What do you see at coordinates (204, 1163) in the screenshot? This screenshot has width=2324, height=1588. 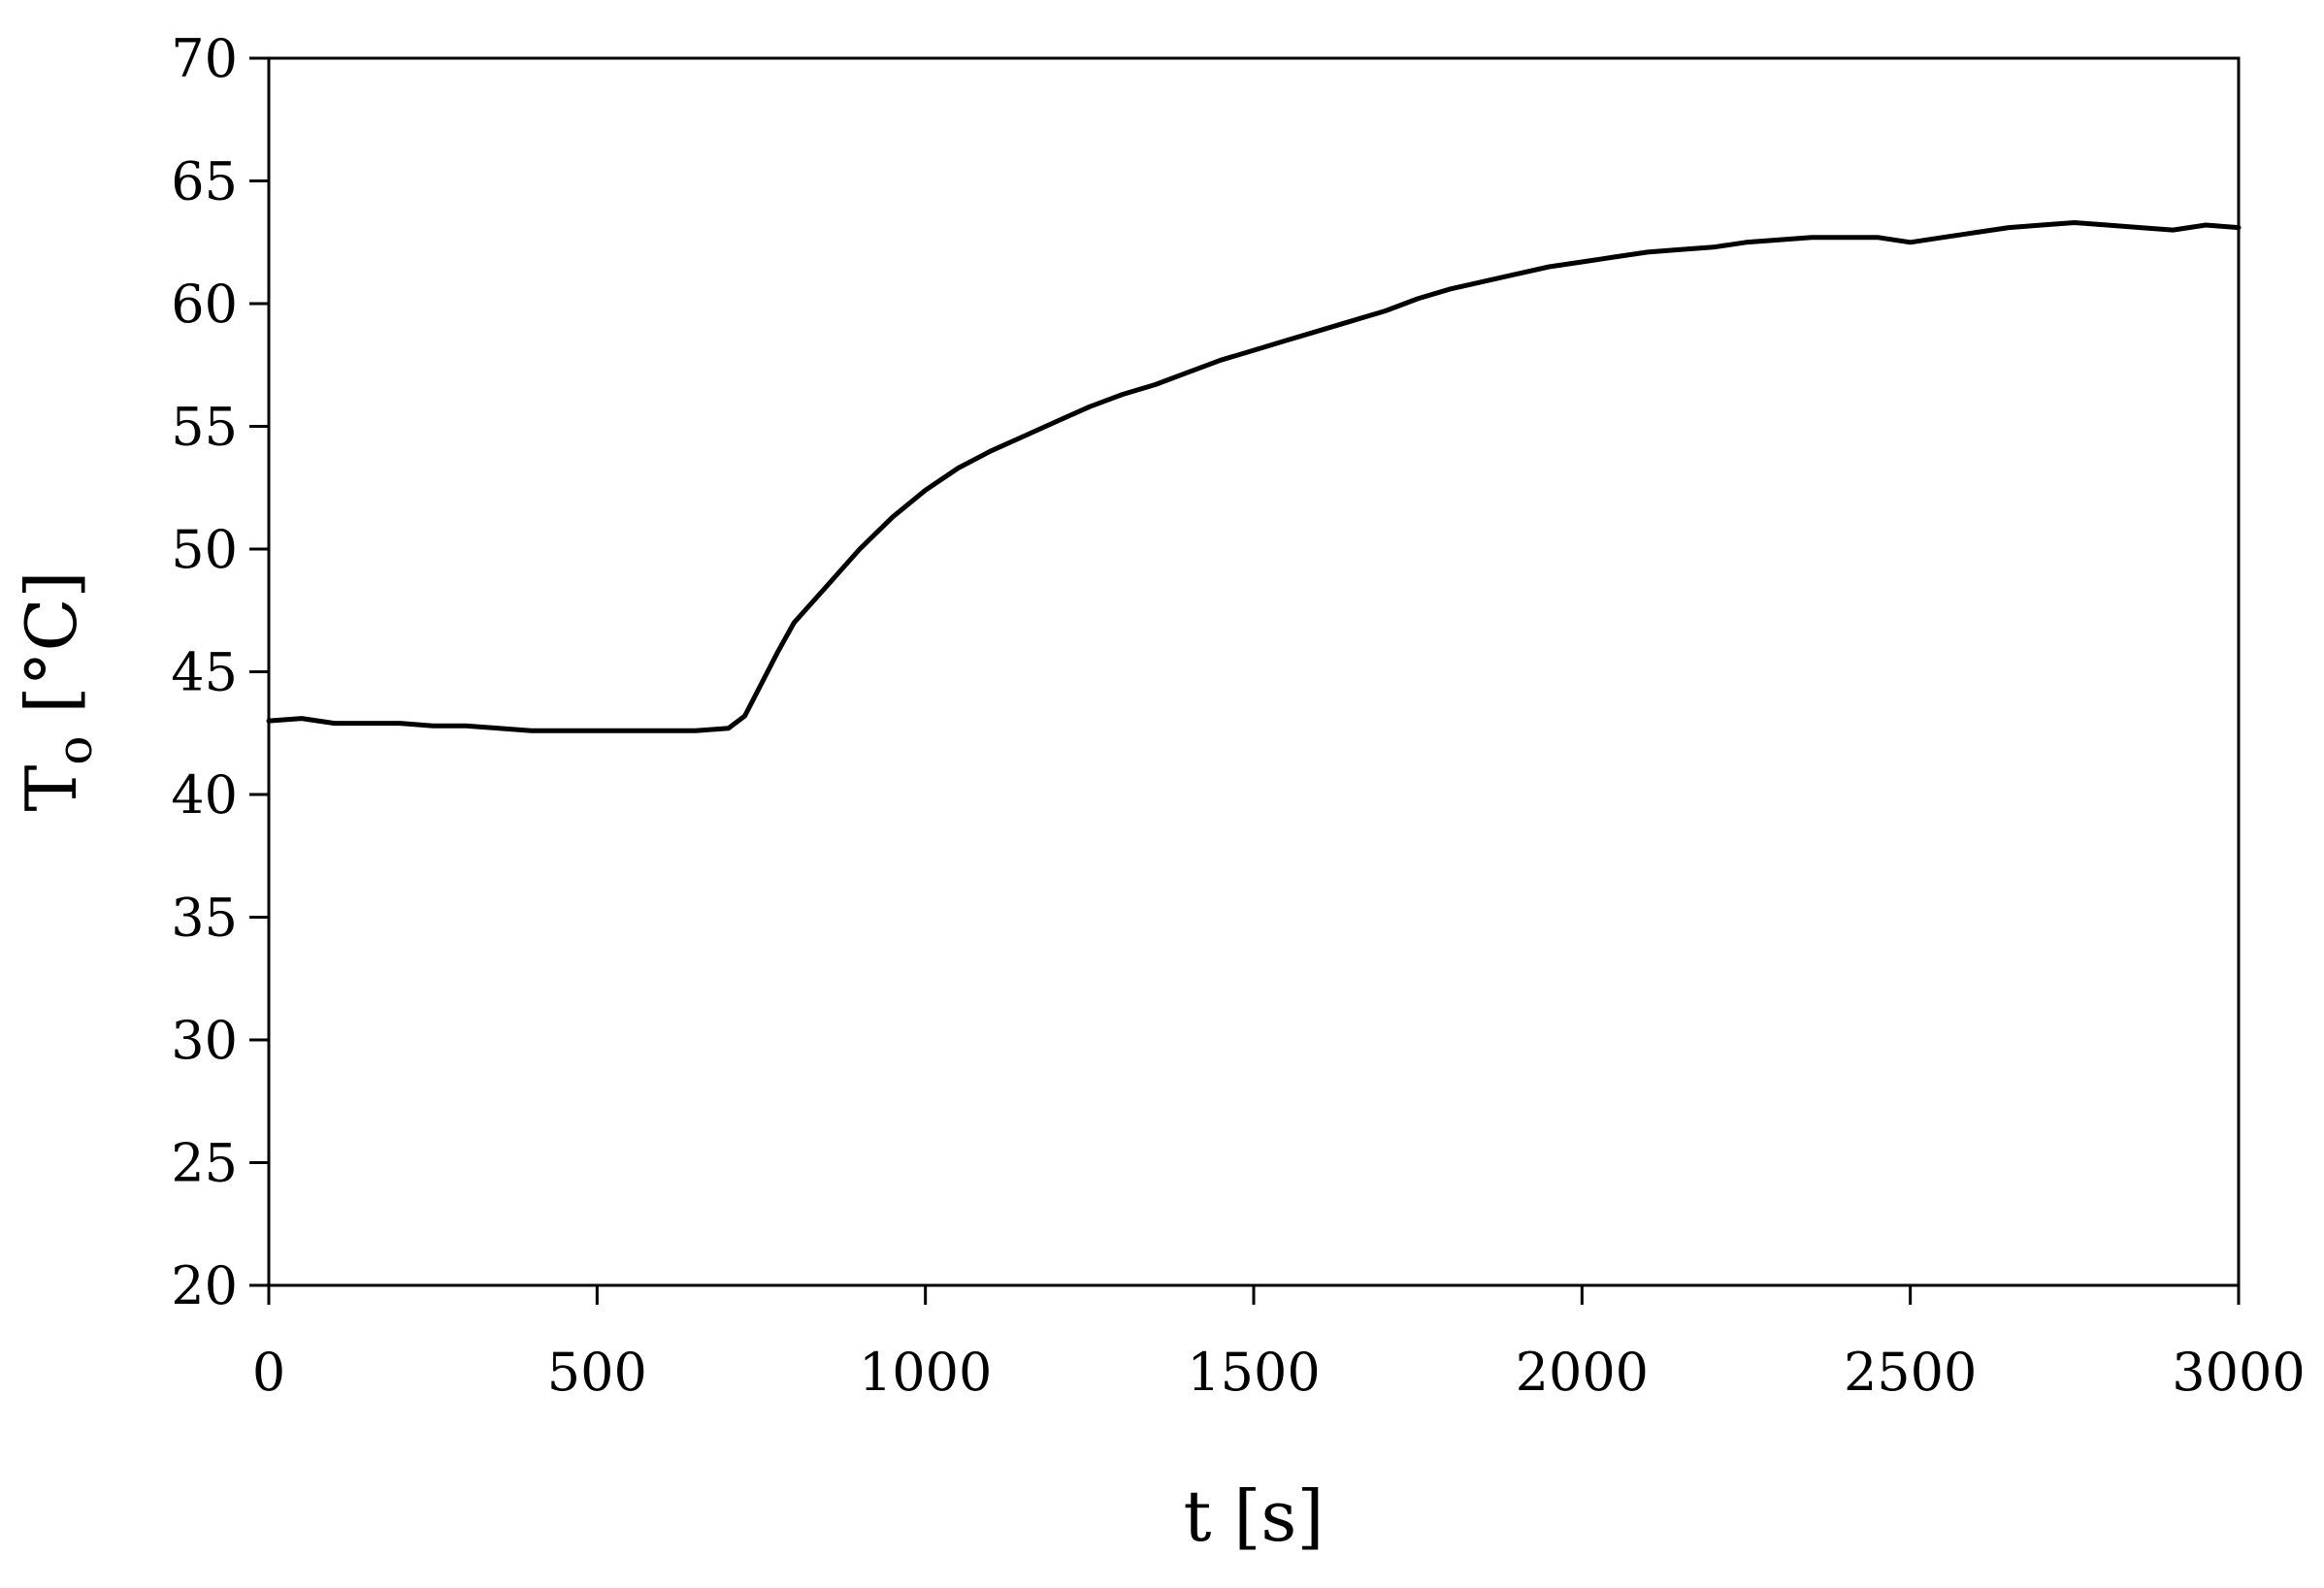 I see `y-tick-label: 25` at bounding box center [204, 1163].